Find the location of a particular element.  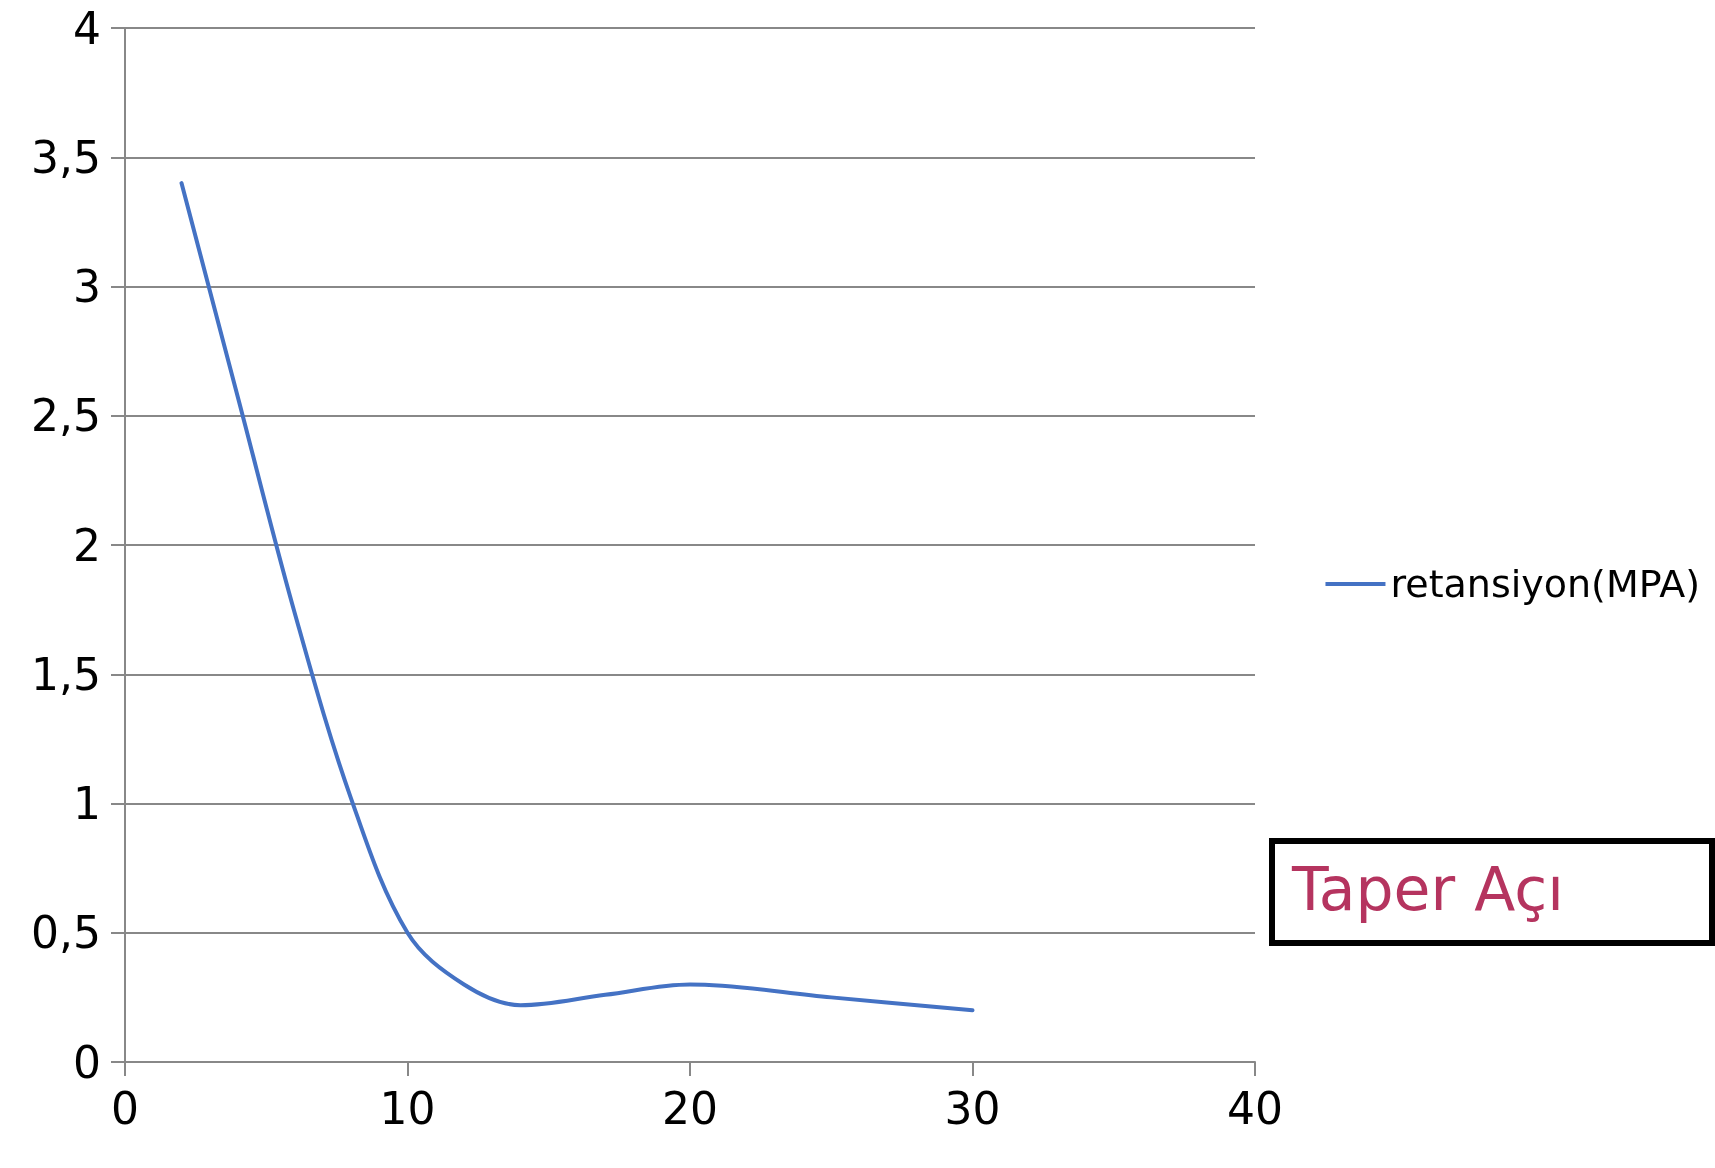

y-tick-label: 3,5 is located at coordinates (66, 157).